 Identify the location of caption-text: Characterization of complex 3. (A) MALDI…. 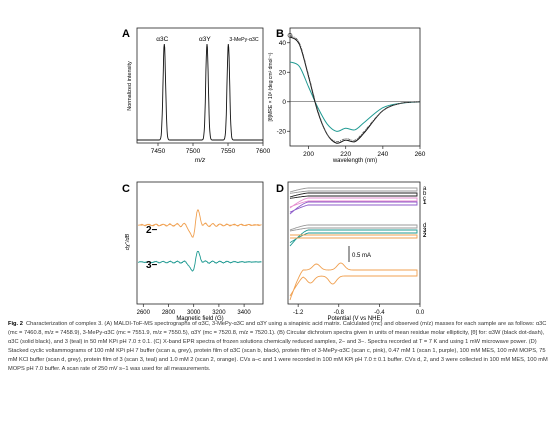
(278, 346).